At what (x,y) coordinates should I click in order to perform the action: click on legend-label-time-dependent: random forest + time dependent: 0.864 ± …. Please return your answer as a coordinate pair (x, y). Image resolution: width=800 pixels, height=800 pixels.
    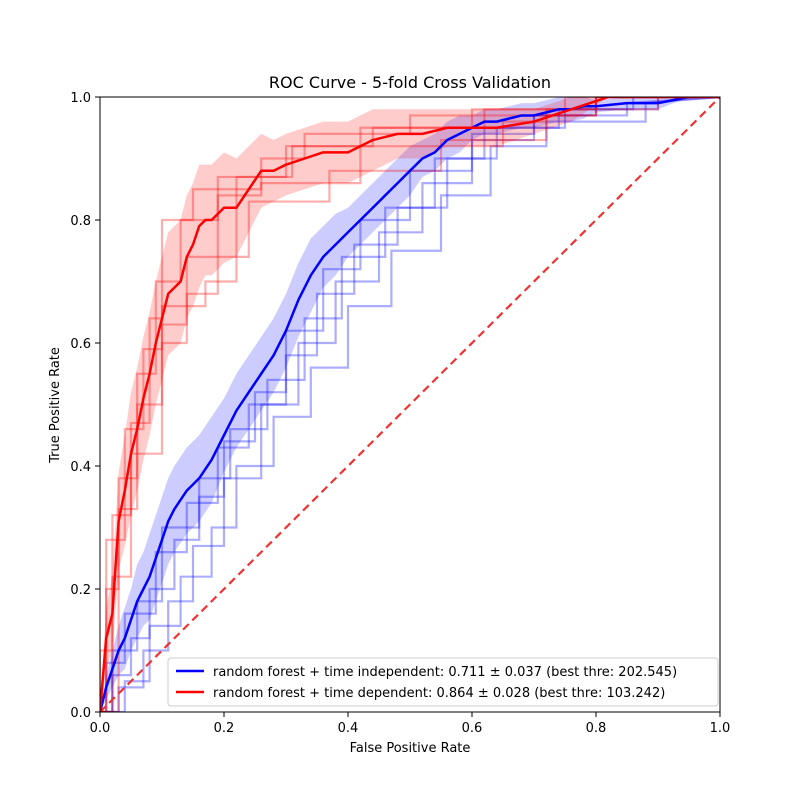
    Looking at the image, I should click on (439, 693).